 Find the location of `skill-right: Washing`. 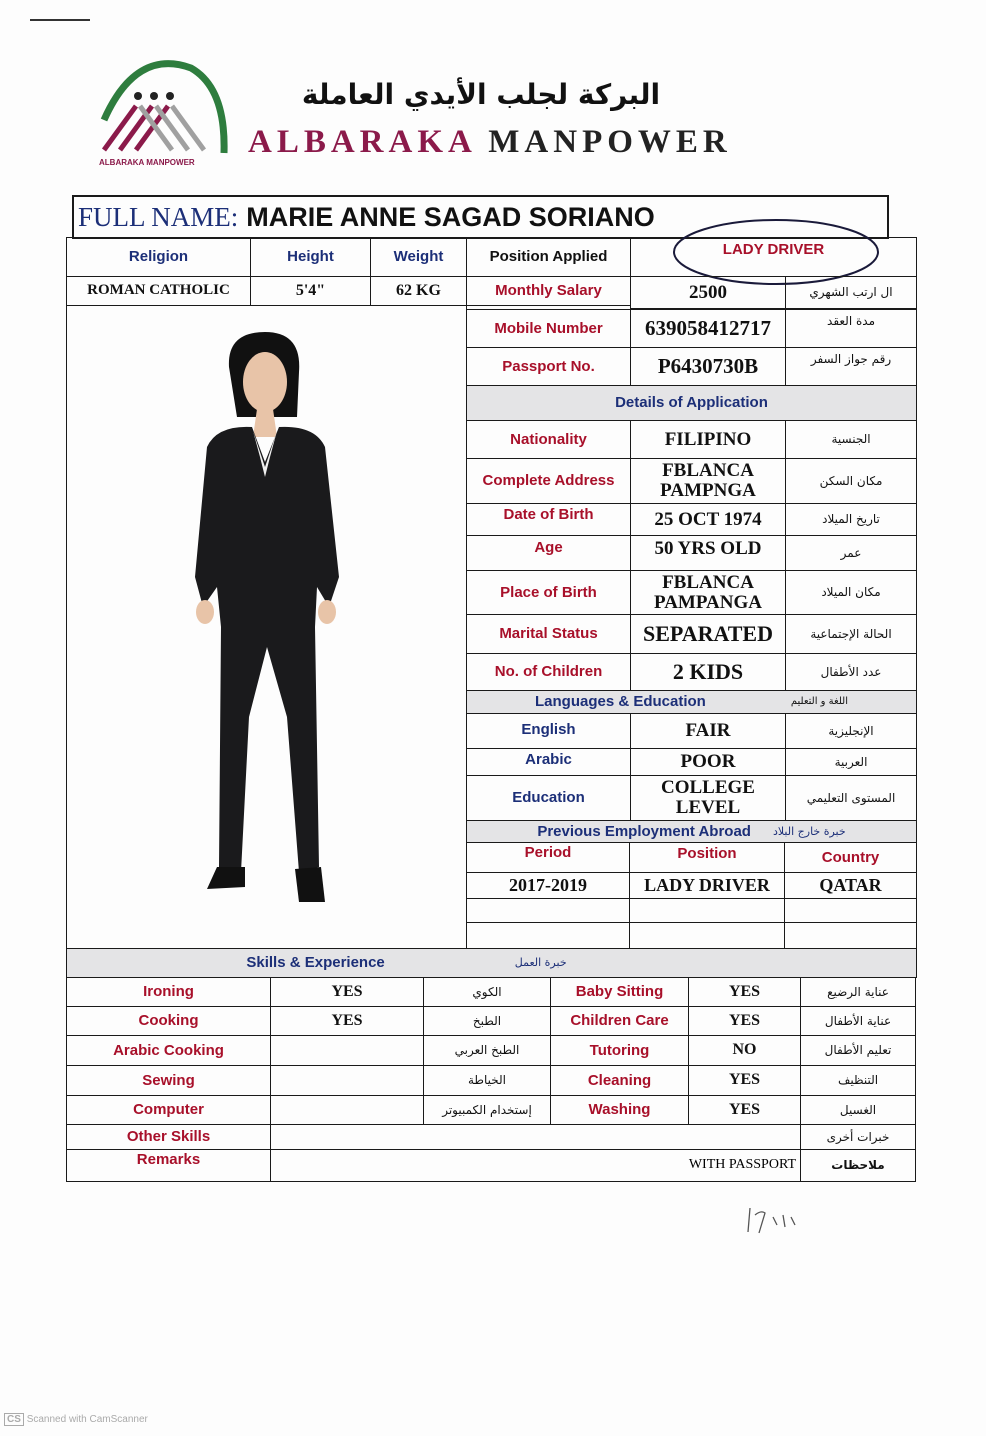

skill-right: Washing is located at coordinates (619, 1110).